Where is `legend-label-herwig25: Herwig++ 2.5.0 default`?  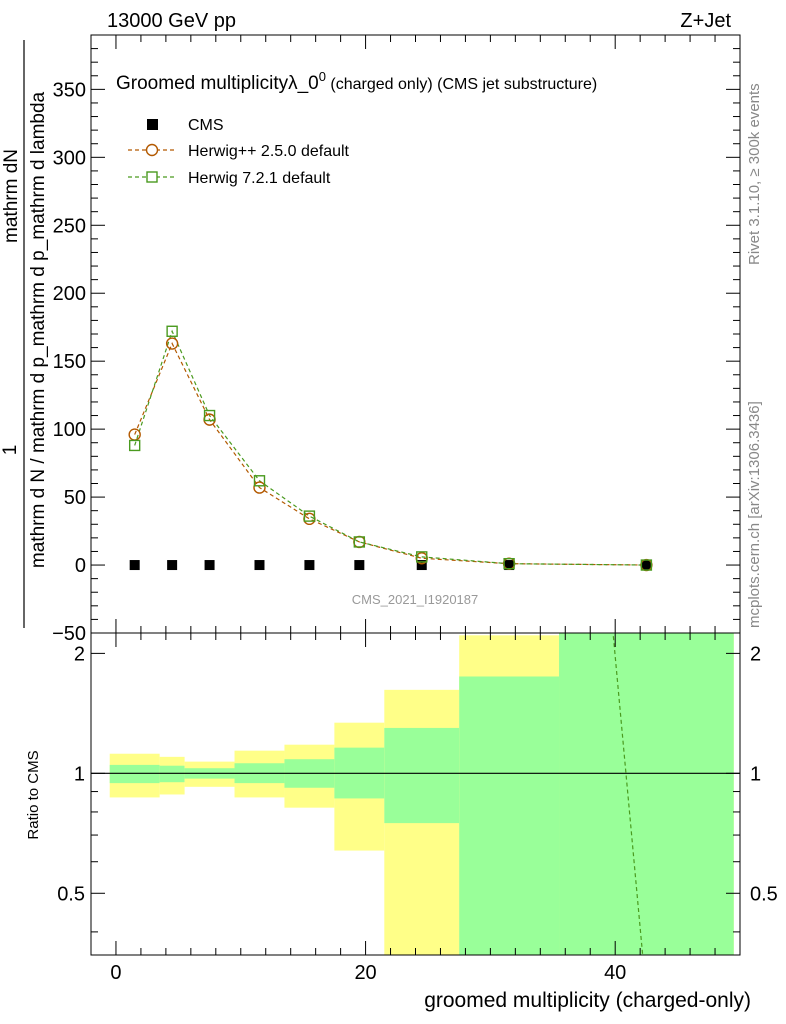 legend-label-herwig25: Herwig++ 2.5.0 default is located at coordinates (269, 151).